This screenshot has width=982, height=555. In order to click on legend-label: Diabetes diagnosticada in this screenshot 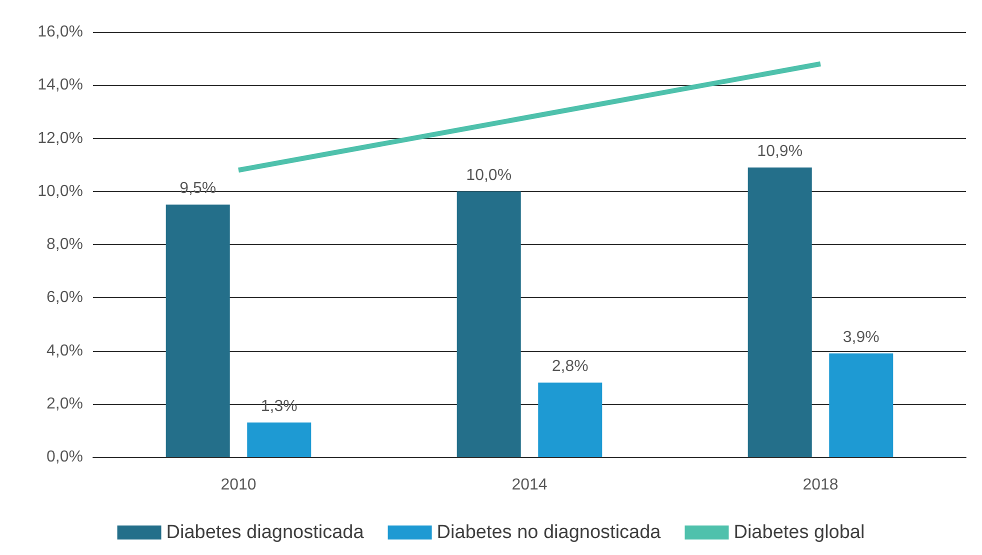, I will do `click(265, 532)`.